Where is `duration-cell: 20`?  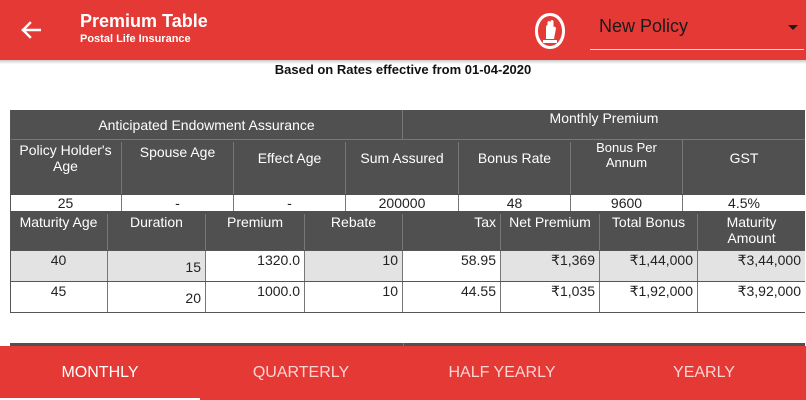
duration-cell: 20 is located at coordinates (157, 297).